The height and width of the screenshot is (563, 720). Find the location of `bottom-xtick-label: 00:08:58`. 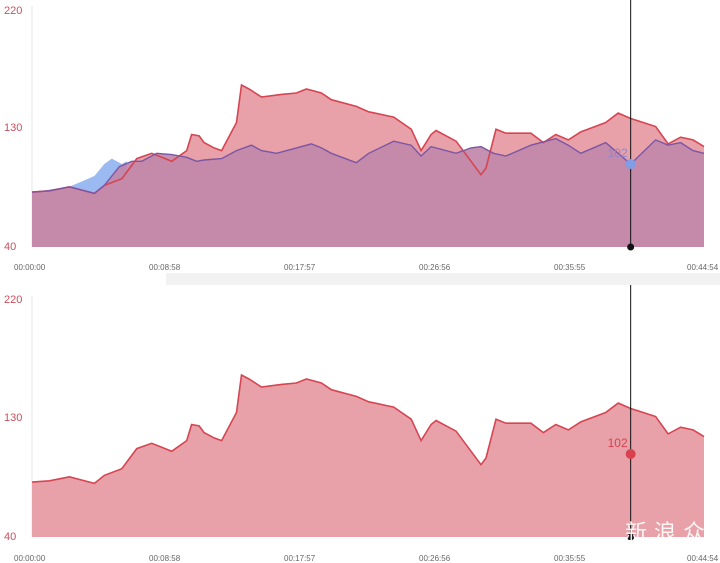

bottom-xtick-label: 00:08:58 is located at coordinates (165, 558).